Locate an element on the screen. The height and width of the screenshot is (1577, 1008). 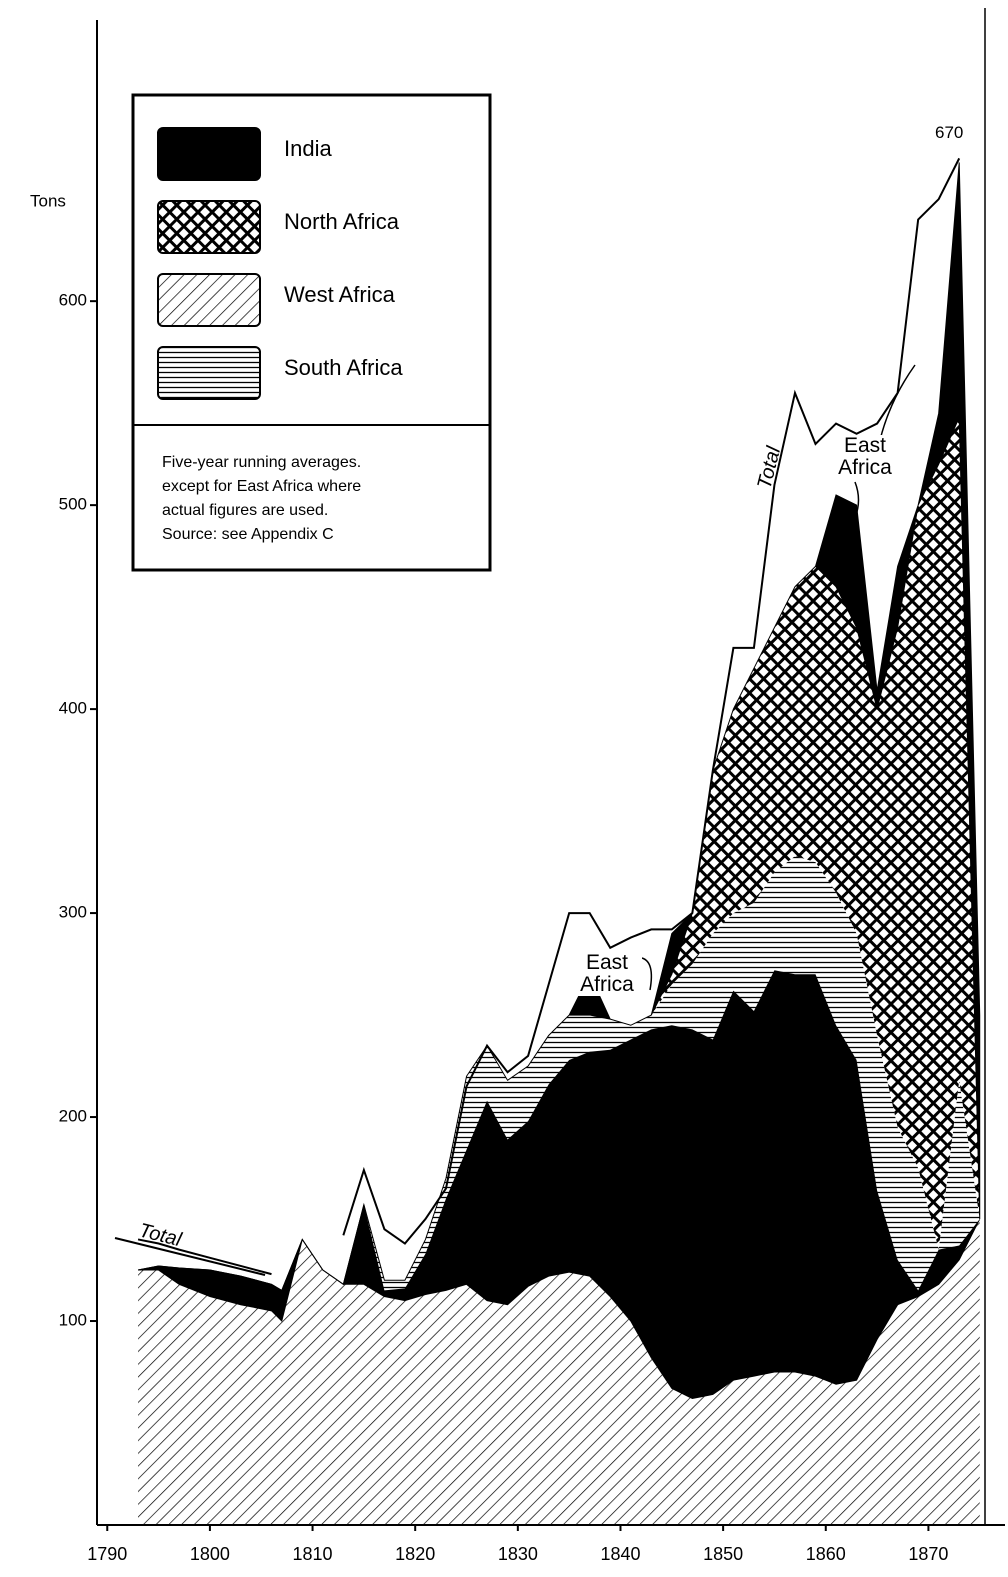
legend-label: West Africa is located at coordinates (340, 294).